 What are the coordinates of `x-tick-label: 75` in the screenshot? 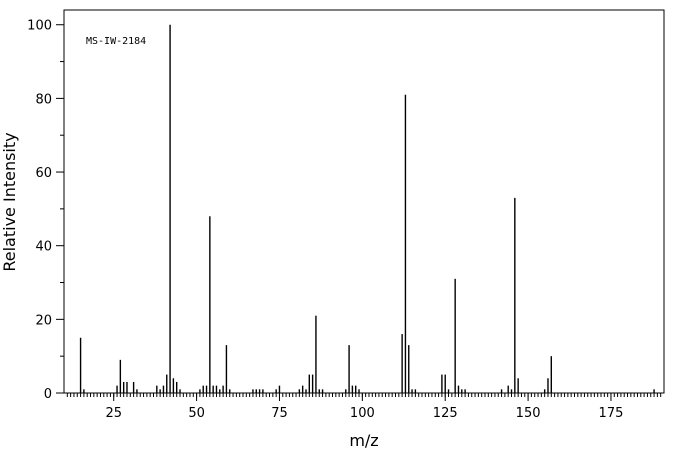 It's located at (279, 413).